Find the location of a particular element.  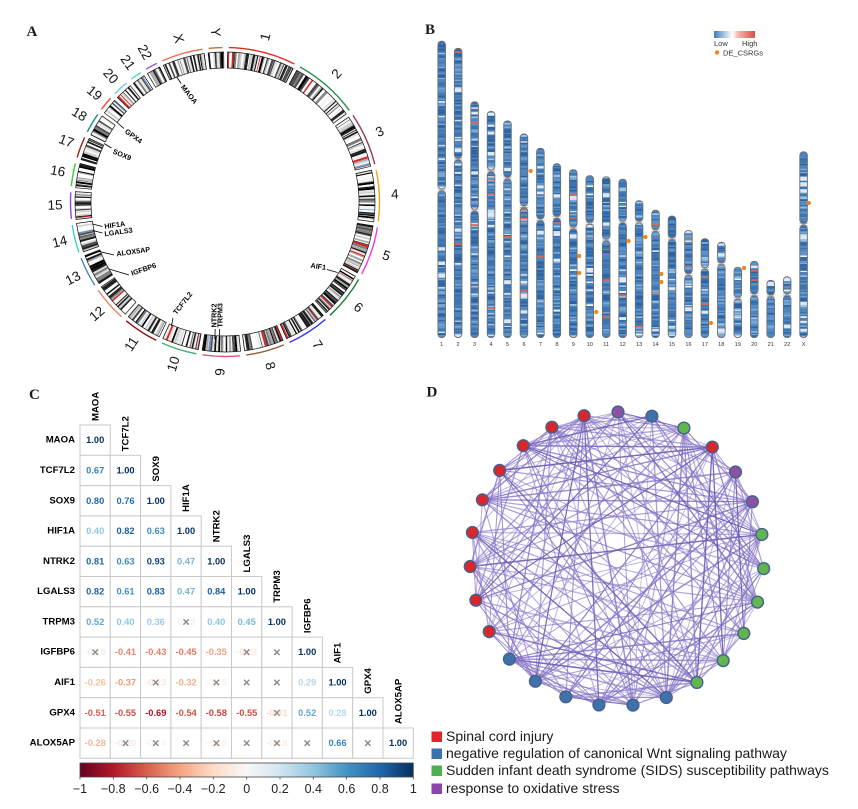

svg-text: -0.28 is located at coordinates (95, 743).